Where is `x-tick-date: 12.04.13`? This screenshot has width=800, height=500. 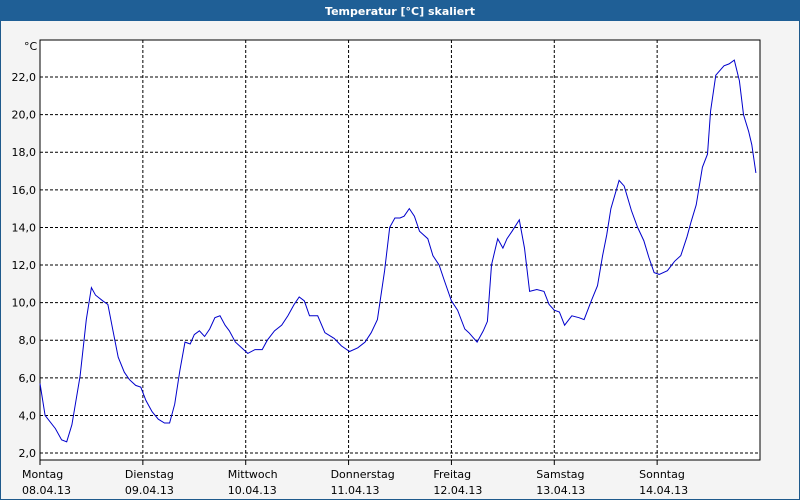
x-tick-date: 12.04.13 is located at coordinates (457, 490).